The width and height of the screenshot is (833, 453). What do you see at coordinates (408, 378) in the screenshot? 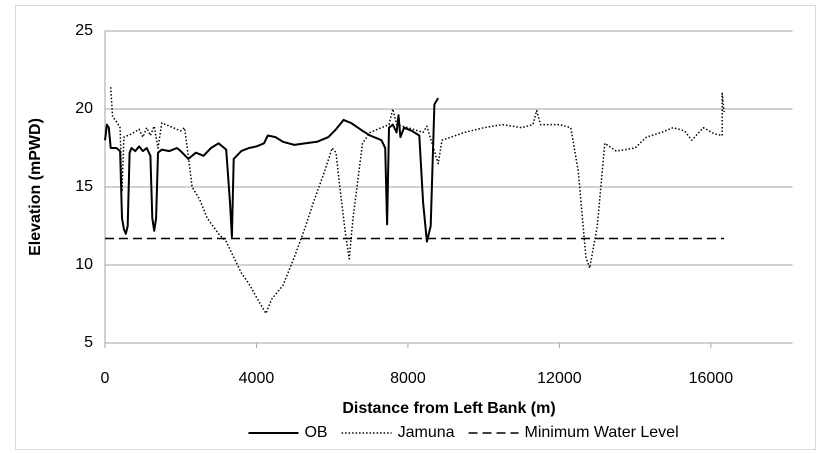
I see `x-tick-label: 8000` at bounding box center [408, 378].